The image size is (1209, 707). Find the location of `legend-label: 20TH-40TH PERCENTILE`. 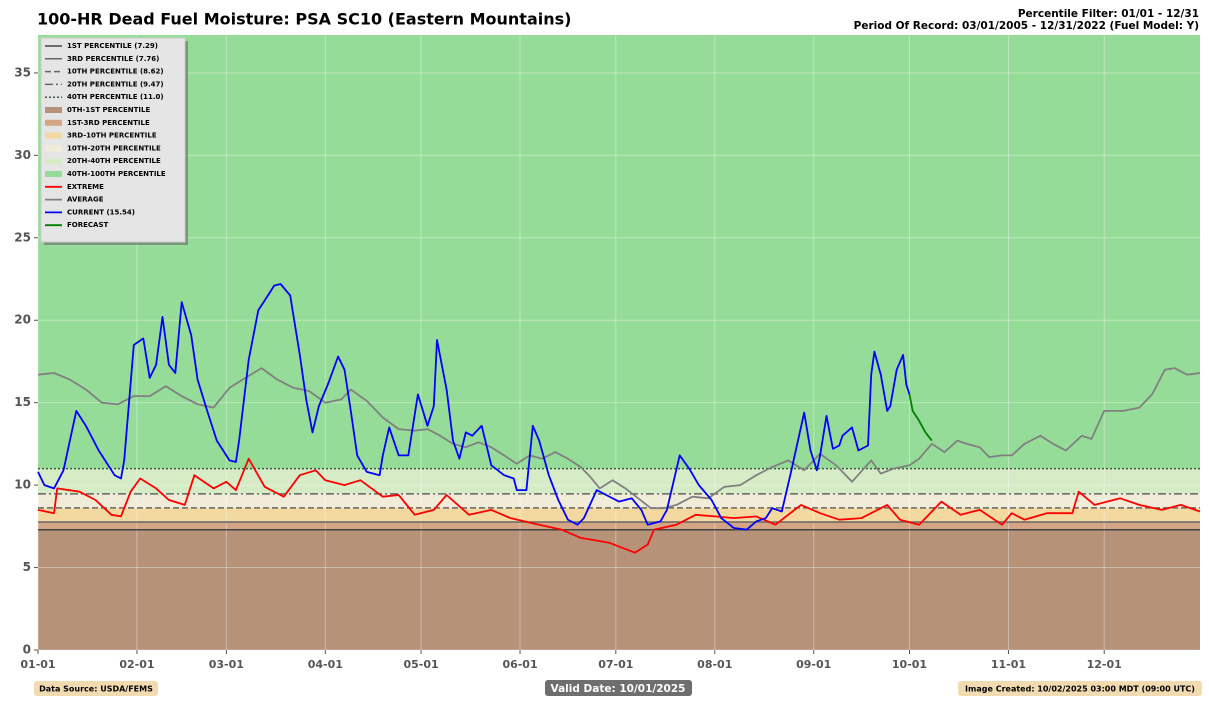

legend-label: 20TH-40TH PERCENTILE is located at coordinates (114, 161).